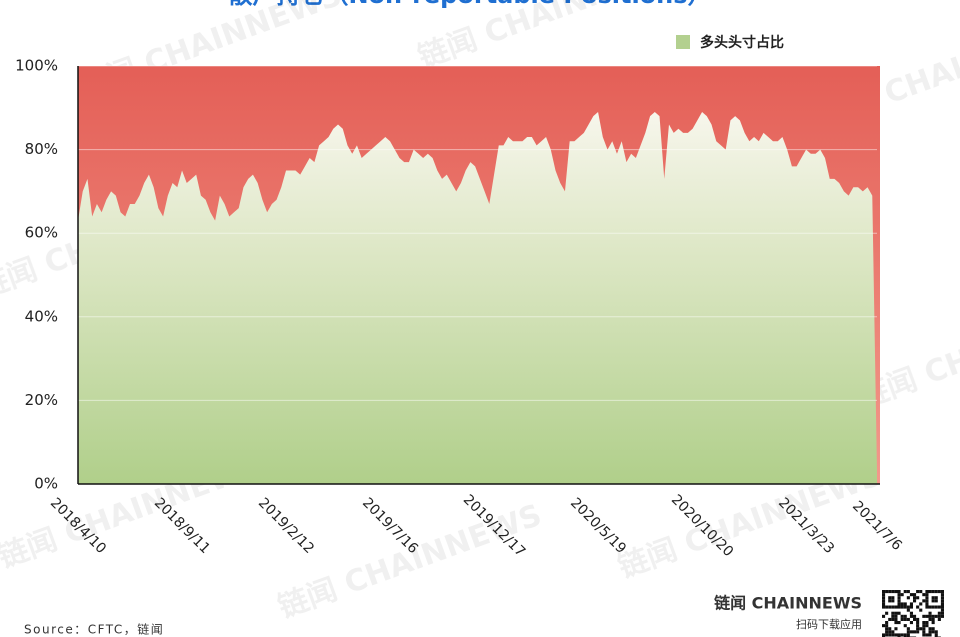 The image size is (960, 637). What do you see at coordinates (41, 149) in the screenshot?
I see `y-tick-label: 80%` at bounding box center [41, 149].